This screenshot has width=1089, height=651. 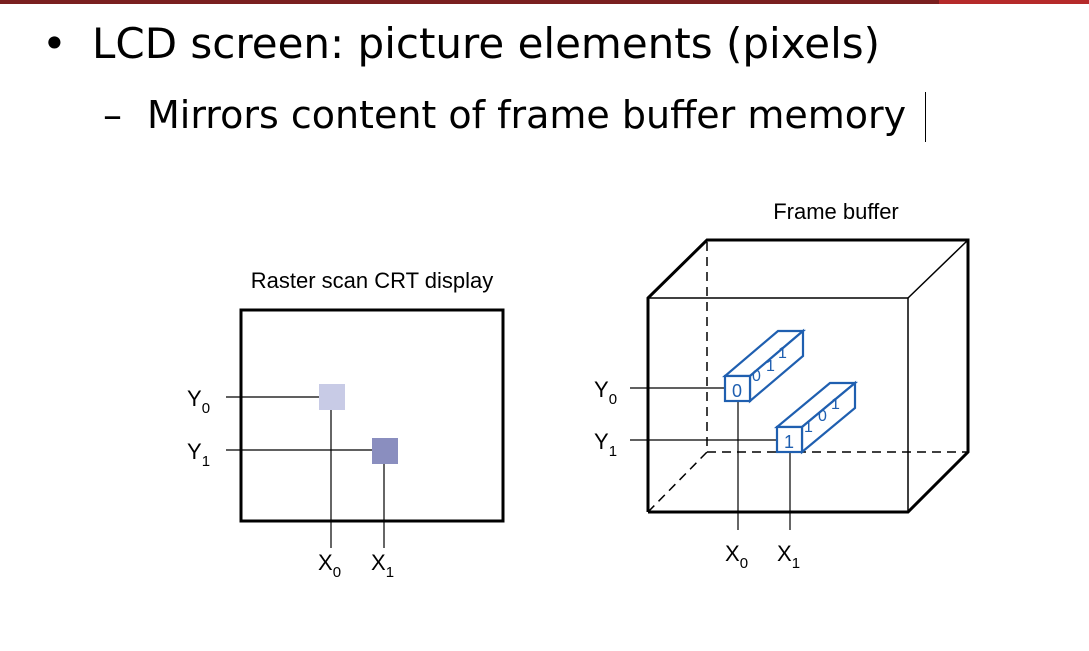 What do you see at coordinates (382, 565) in the screenshot?
I see `crt-x1-label: X1` at bounding box center [382, 565].